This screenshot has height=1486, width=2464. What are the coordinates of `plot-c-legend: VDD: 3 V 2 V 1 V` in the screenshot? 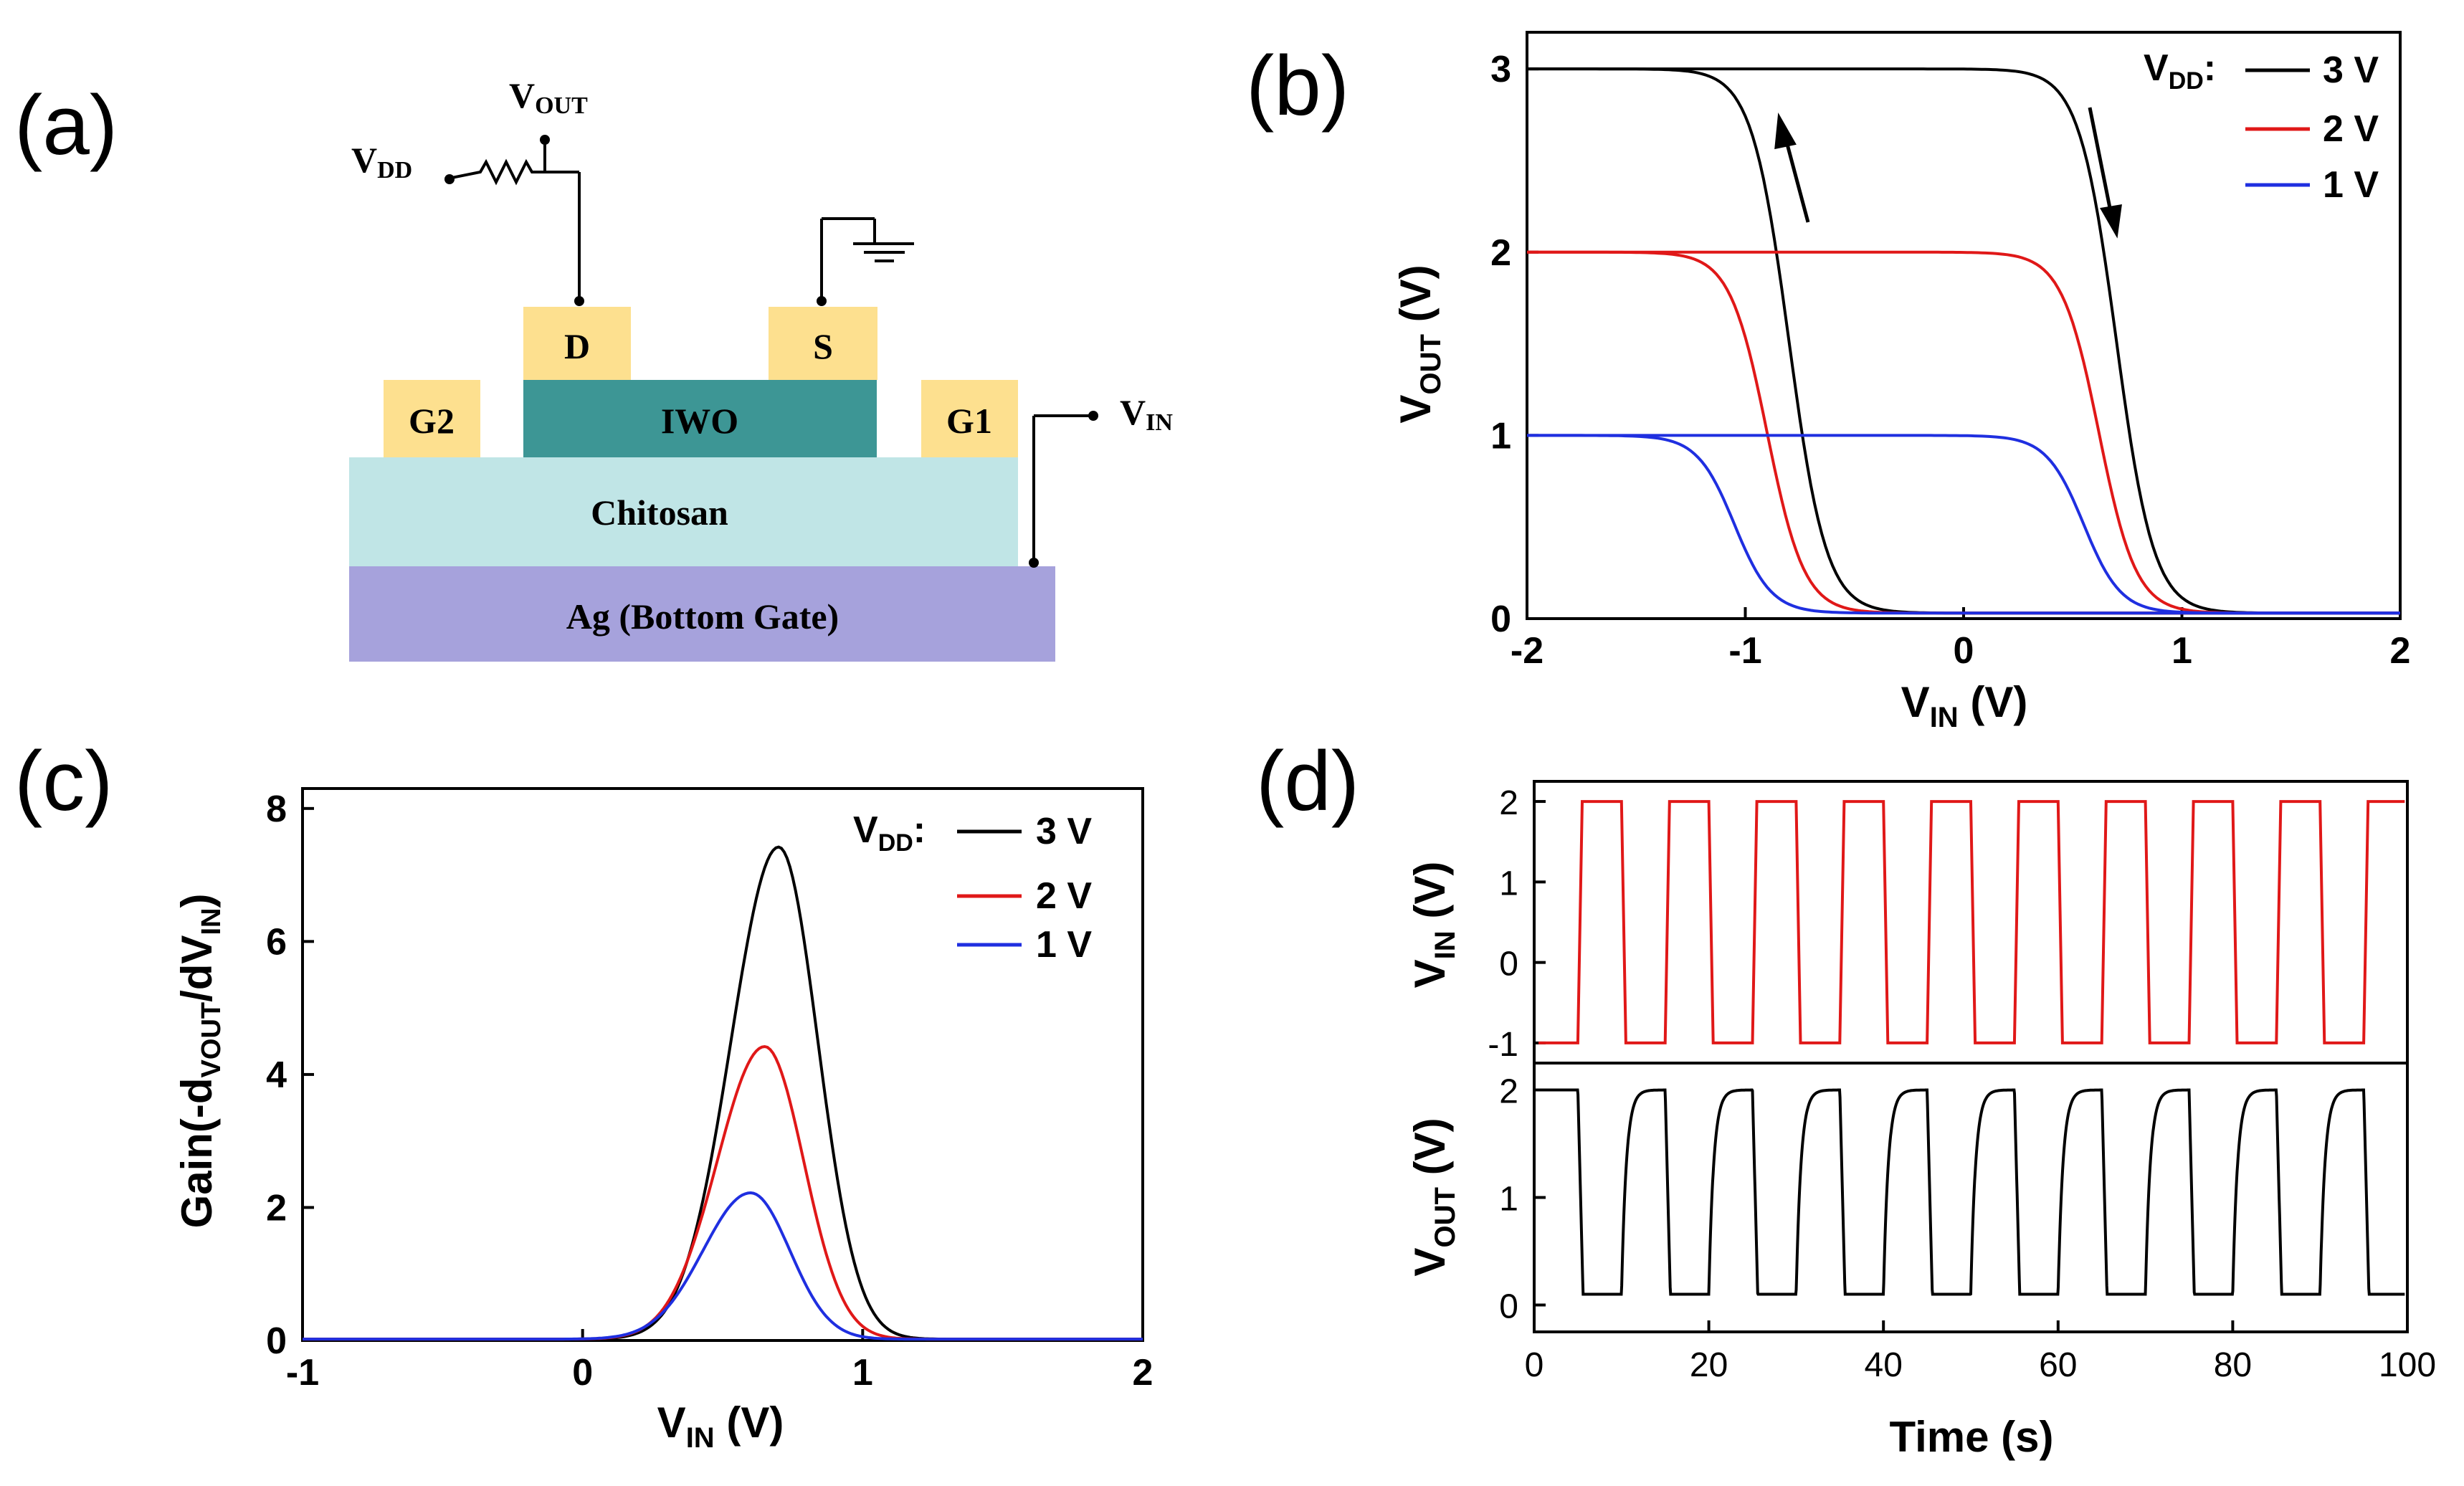 It's located at (972, 888).